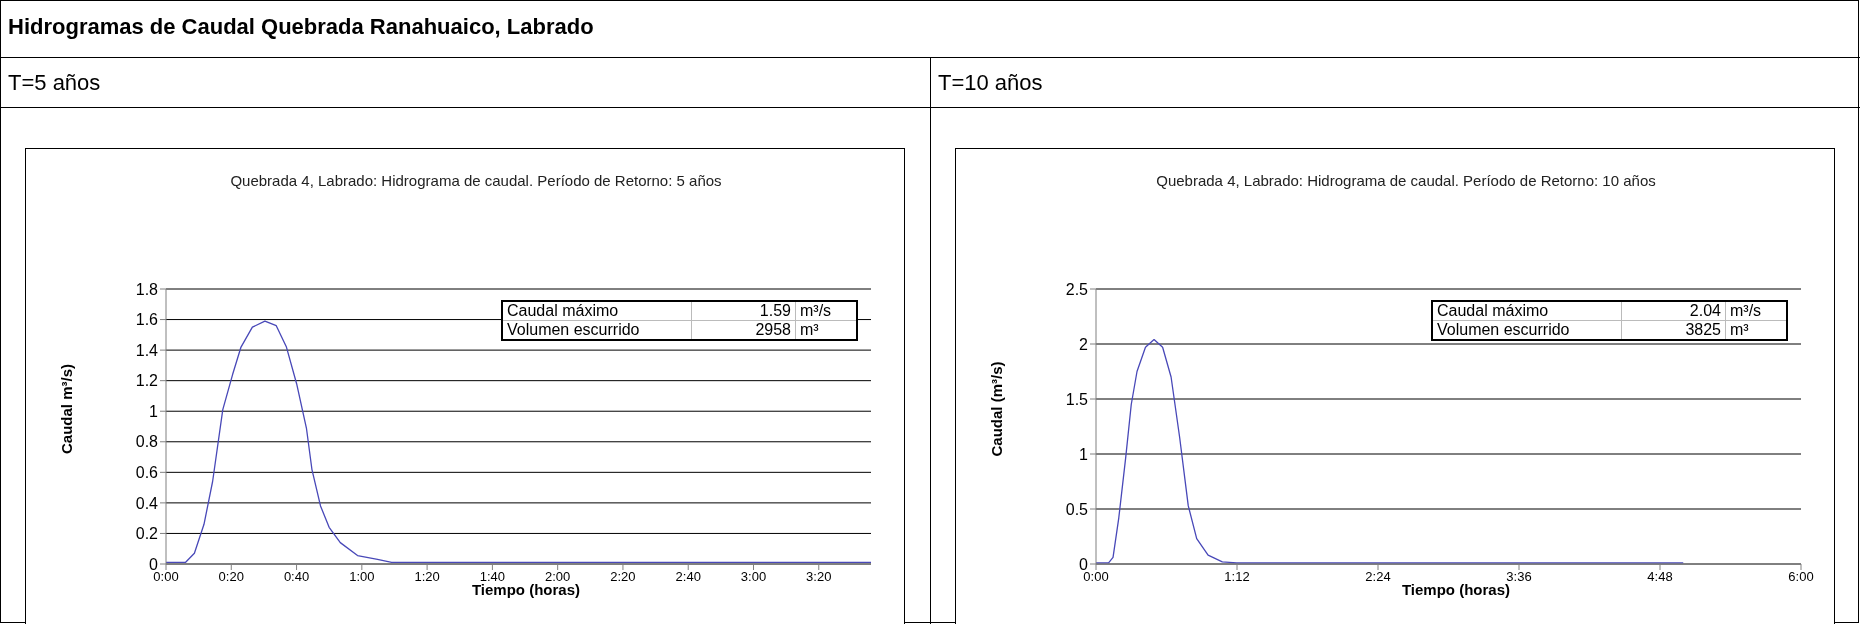 The height and width of the screenshot is (624, 1860). Describe the element at coordinates (1237, 577) in the screenshot. I see `x-tick-label: 1:12` at that location.